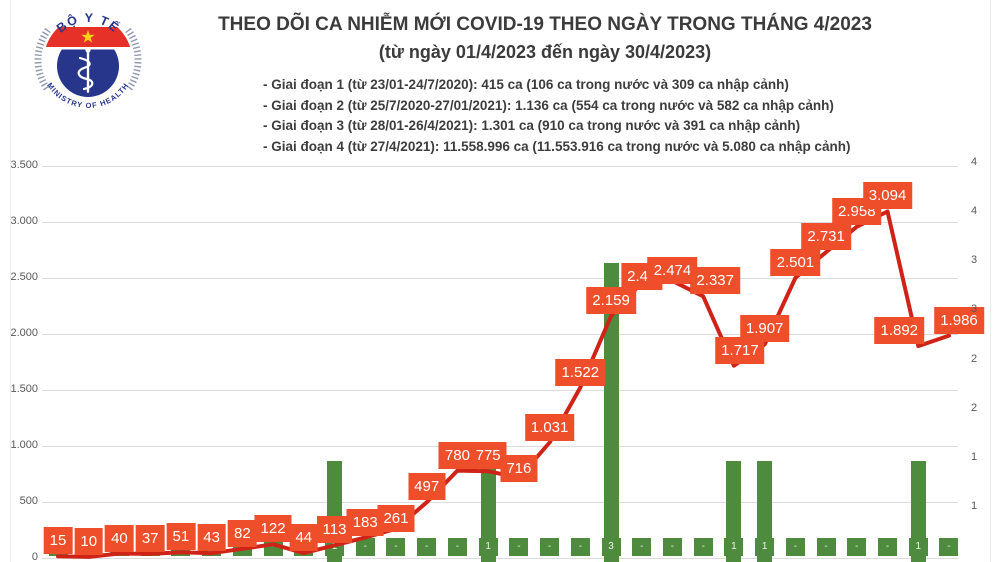  I want to click on logo-star-icon, so click(88, 36).